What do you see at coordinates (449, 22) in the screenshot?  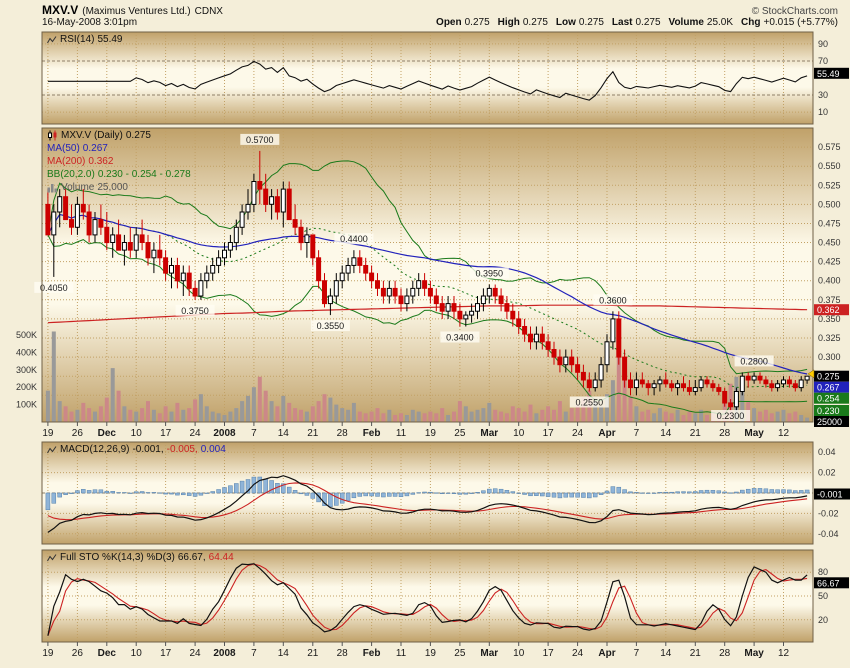 I see `quote-open-label: Open` at bounding box center [449, 22].